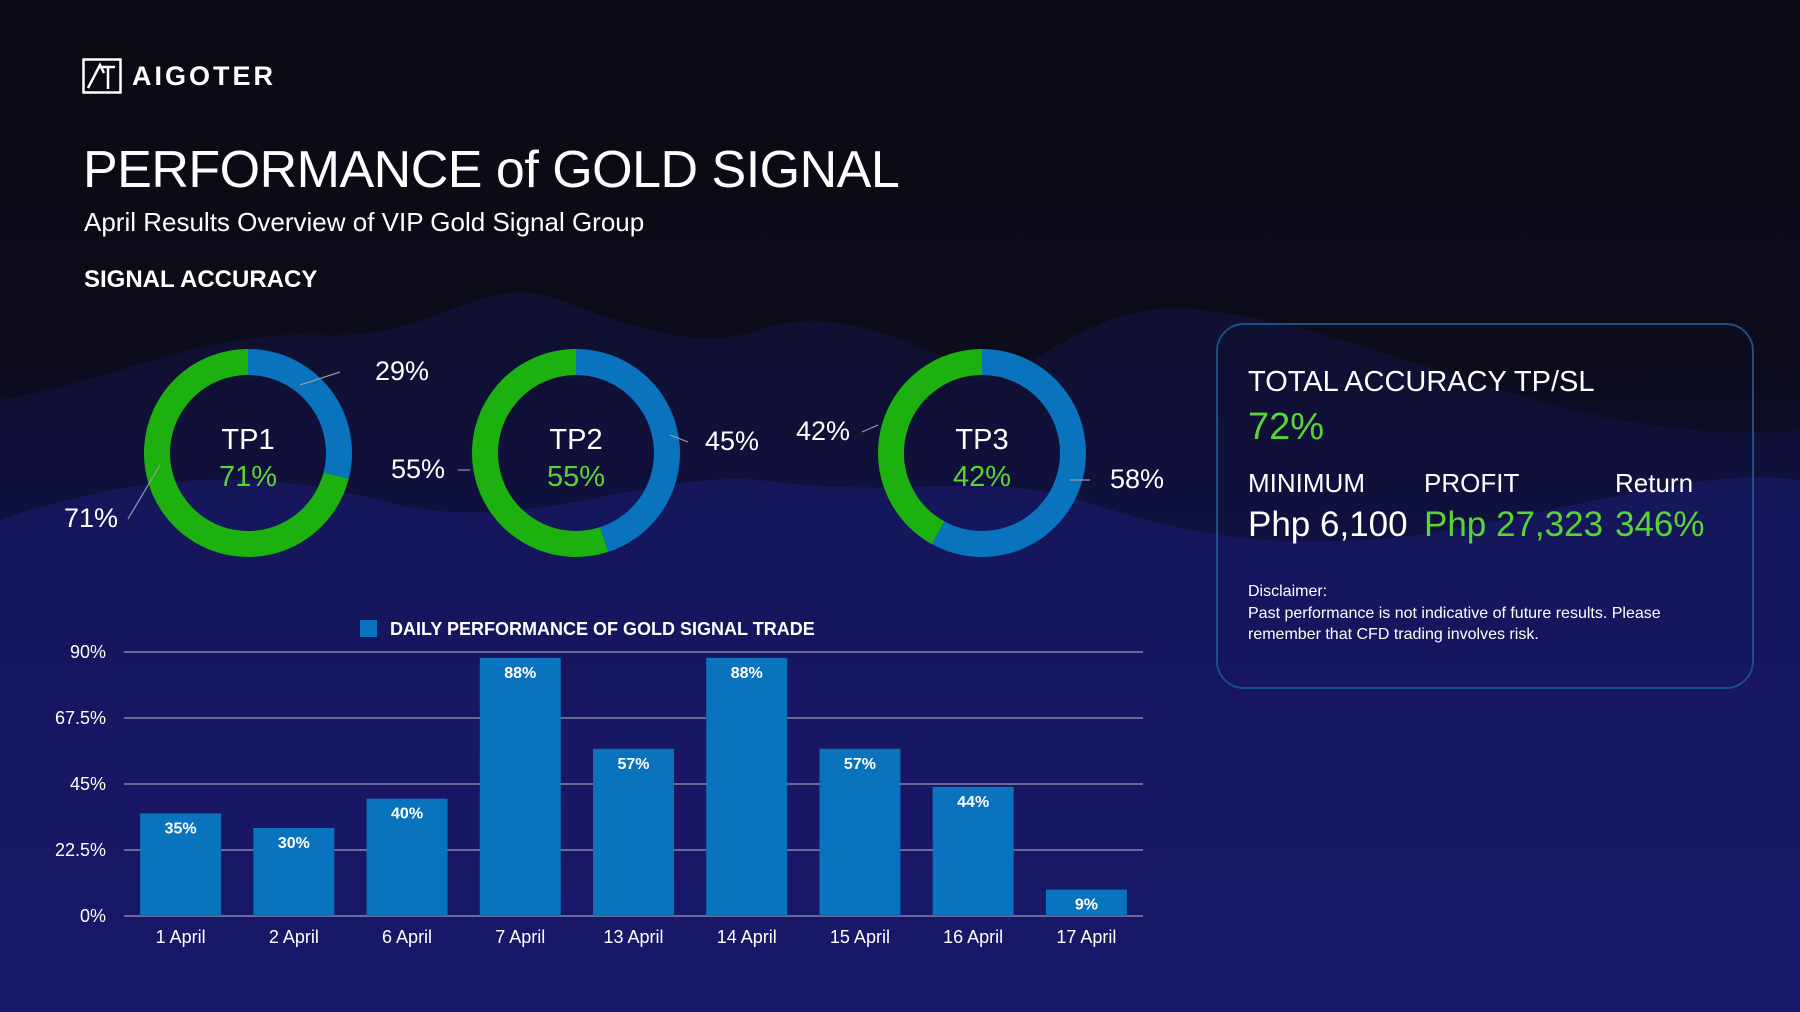  Describe the element at coordinates (1086, 905) in the screenshot. I see `bar-data-label: 9%` at that location.